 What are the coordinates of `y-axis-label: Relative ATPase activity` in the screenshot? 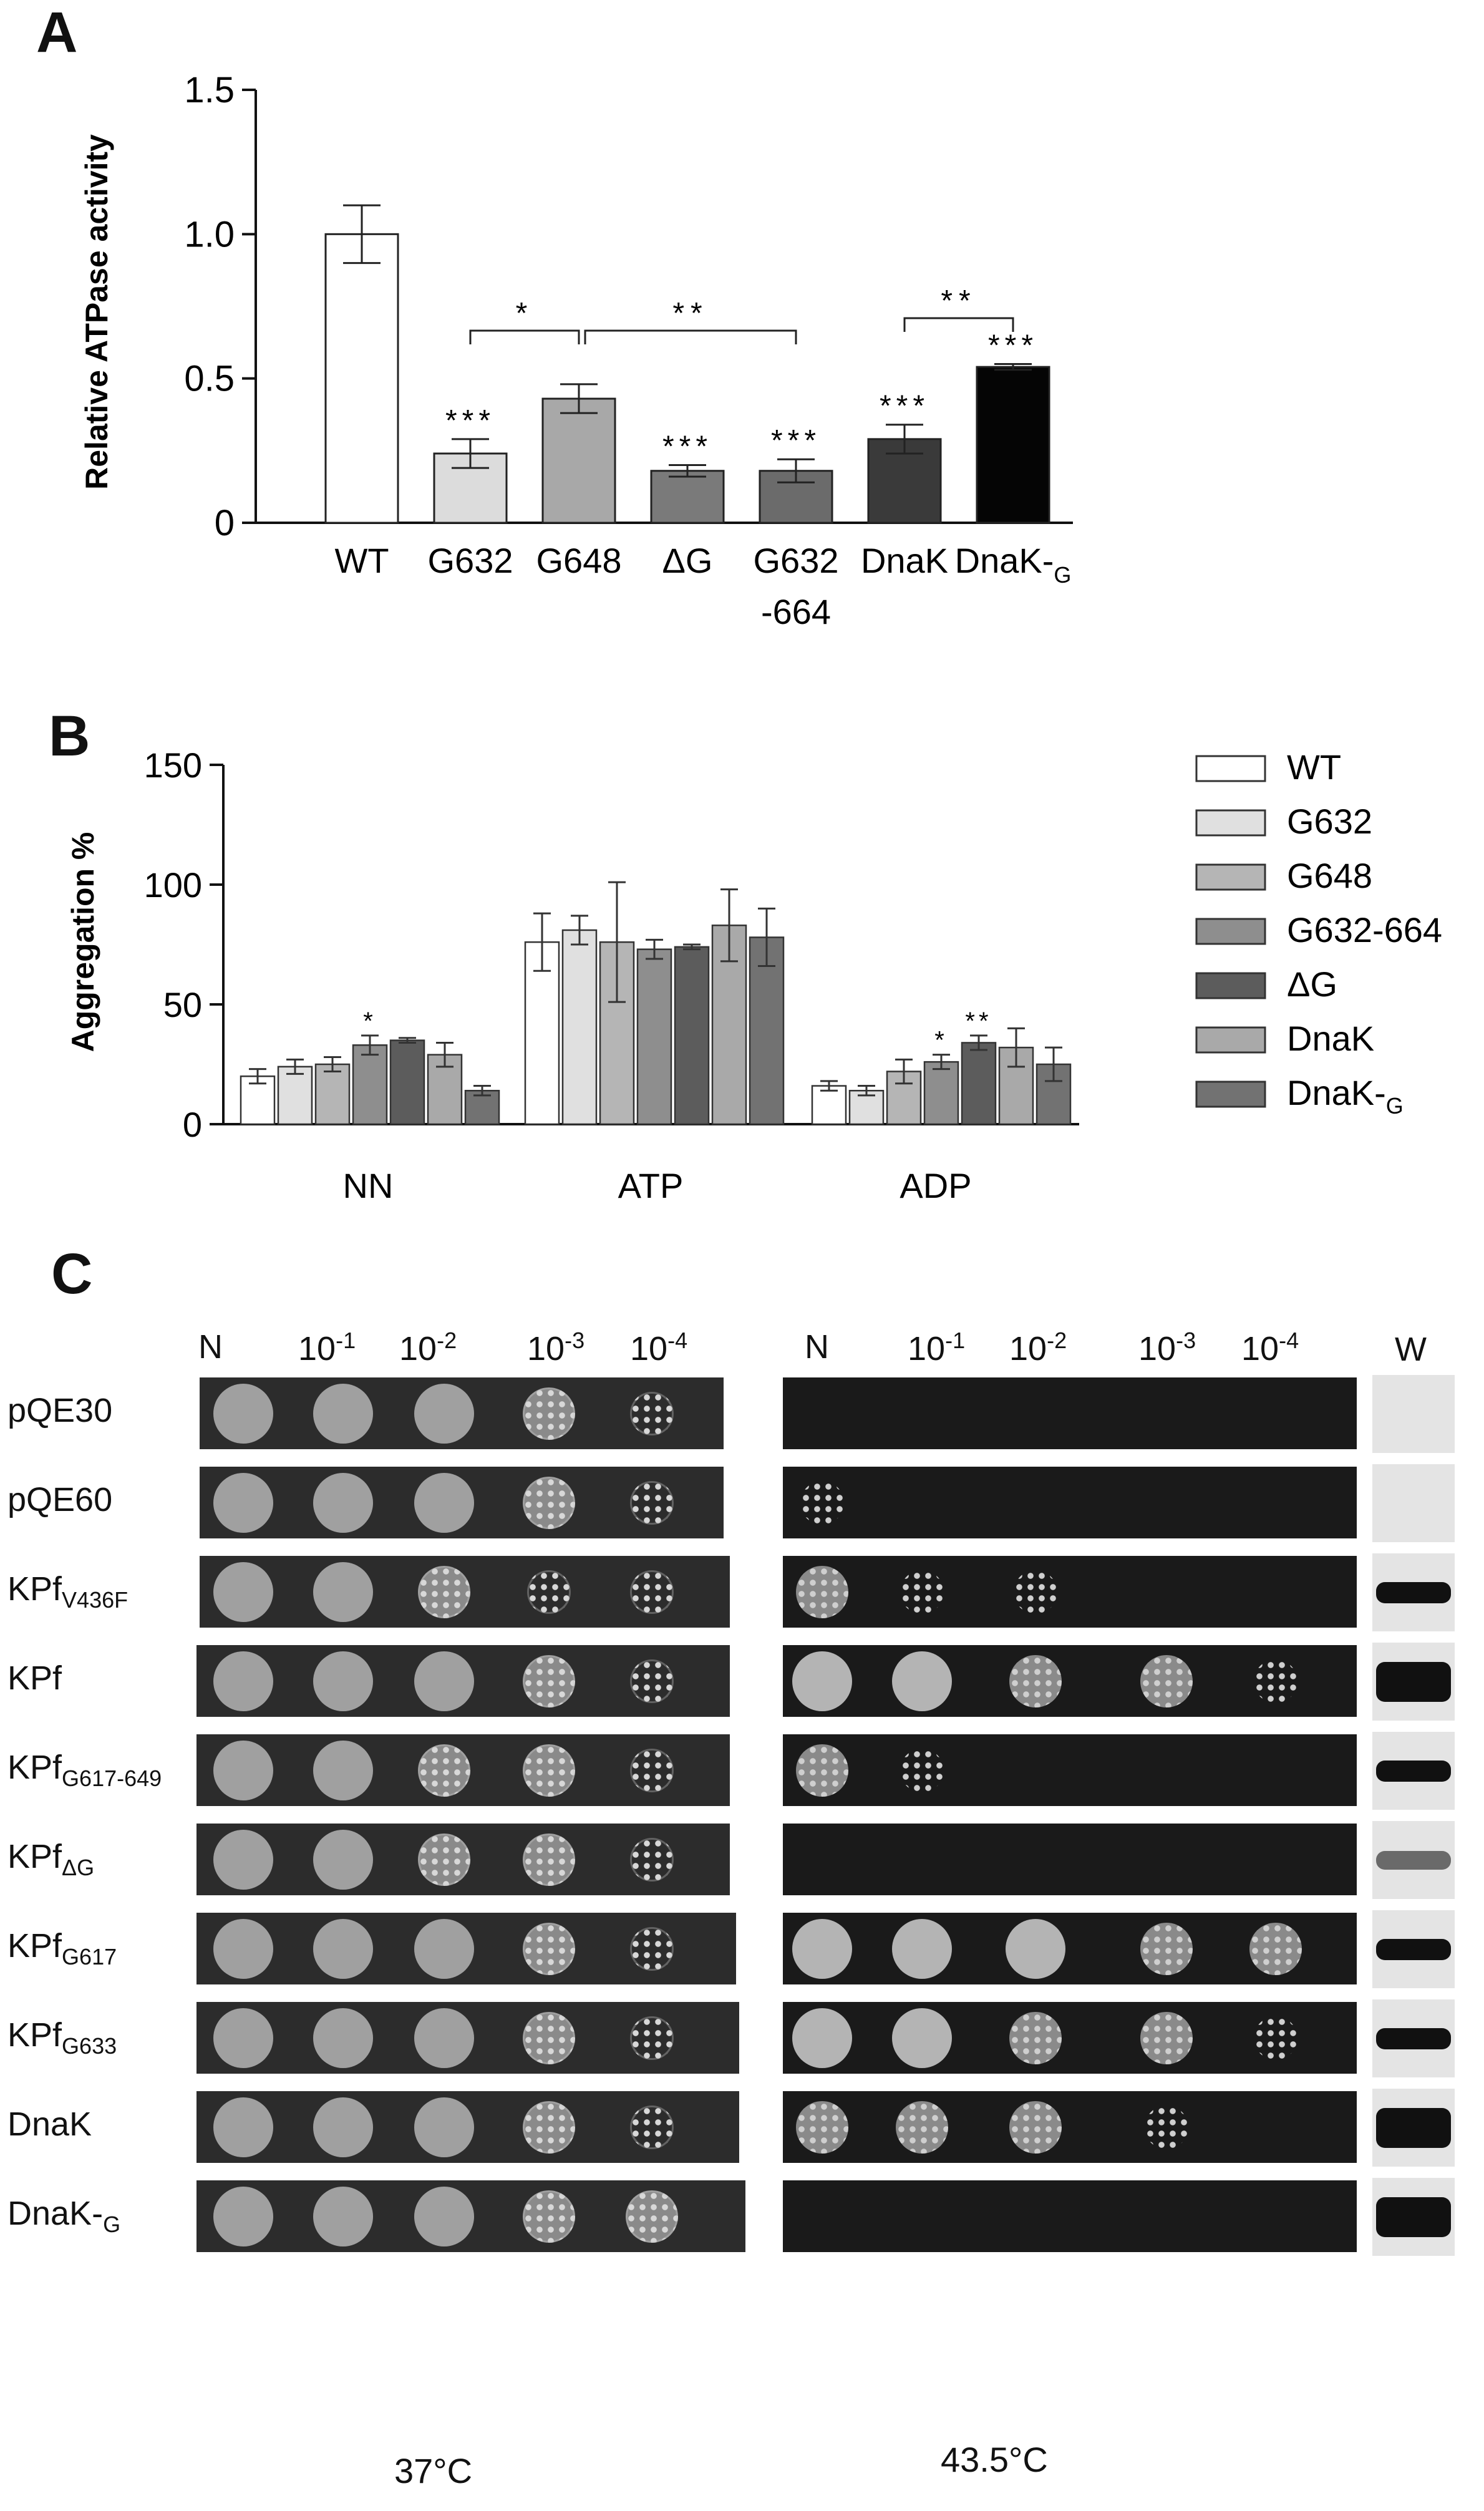 It's located at (96, 312).